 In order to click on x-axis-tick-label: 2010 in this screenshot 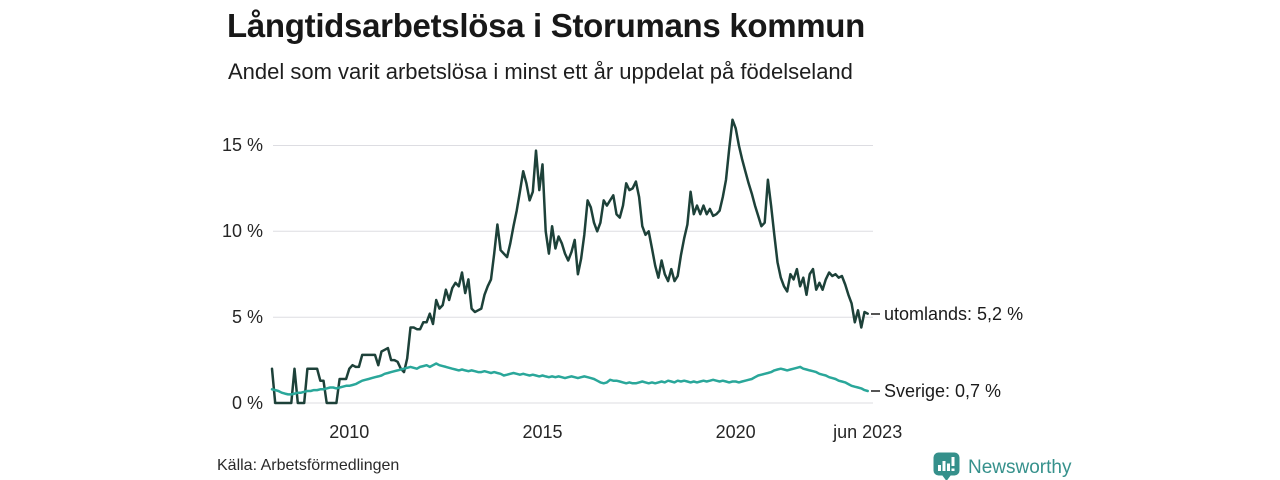, I will do `click(349, 432)`.